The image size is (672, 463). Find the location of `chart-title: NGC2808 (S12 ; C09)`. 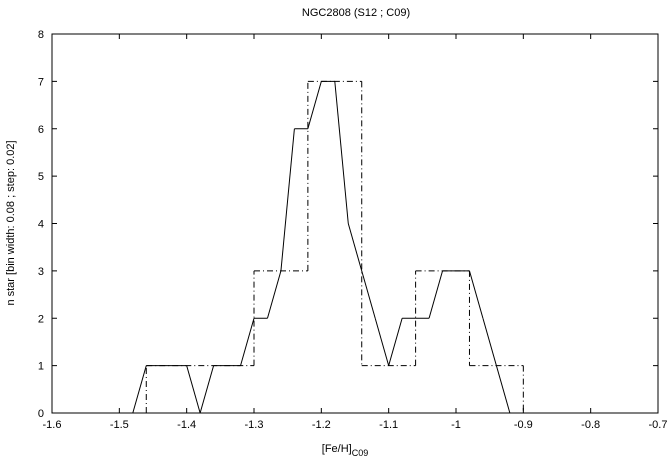

chart-title: NGC2808 (S12 ; C09) is located at coordinates (356, 13).